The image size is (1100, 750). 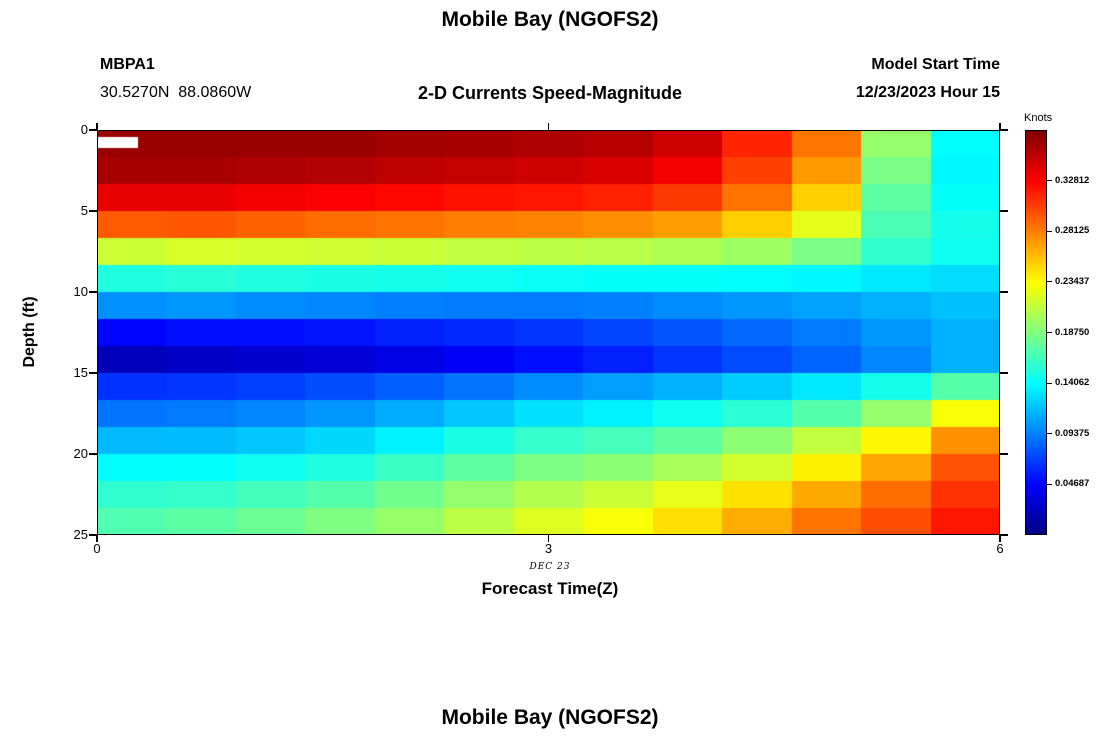 What do you see at coordinates (84, 129) in the screenshot?
I see `y-tick-label: 0` at bounding box center [84, 129].